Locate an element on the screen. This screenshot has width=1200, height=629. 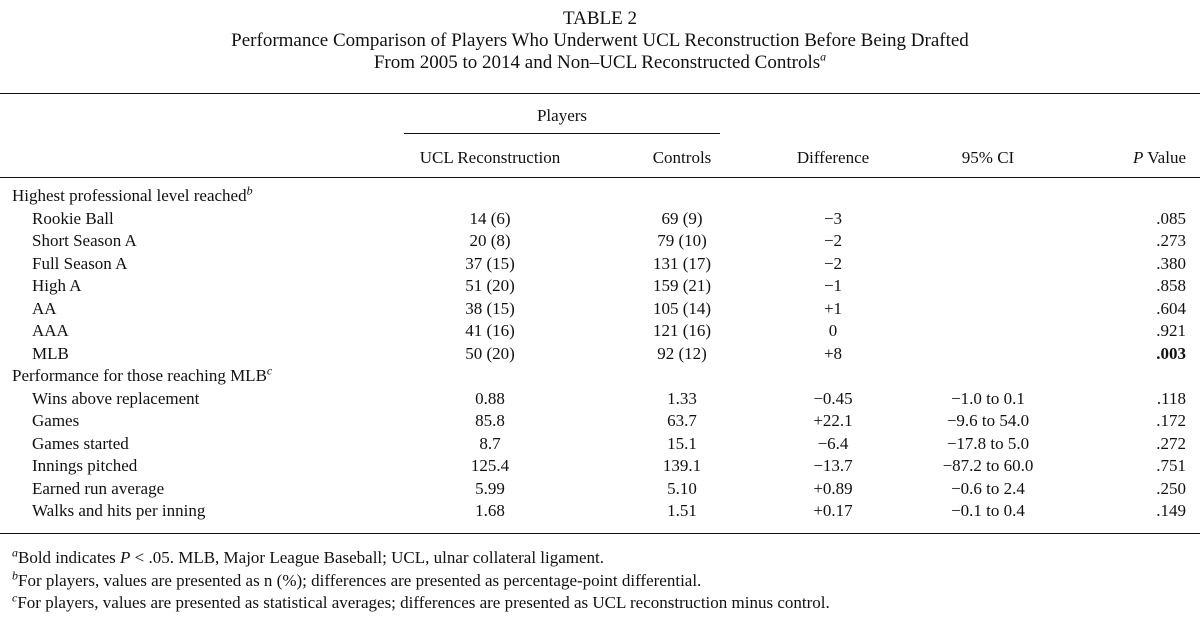
table-title-footnote-mark: a is located at coordinates (823, 56).